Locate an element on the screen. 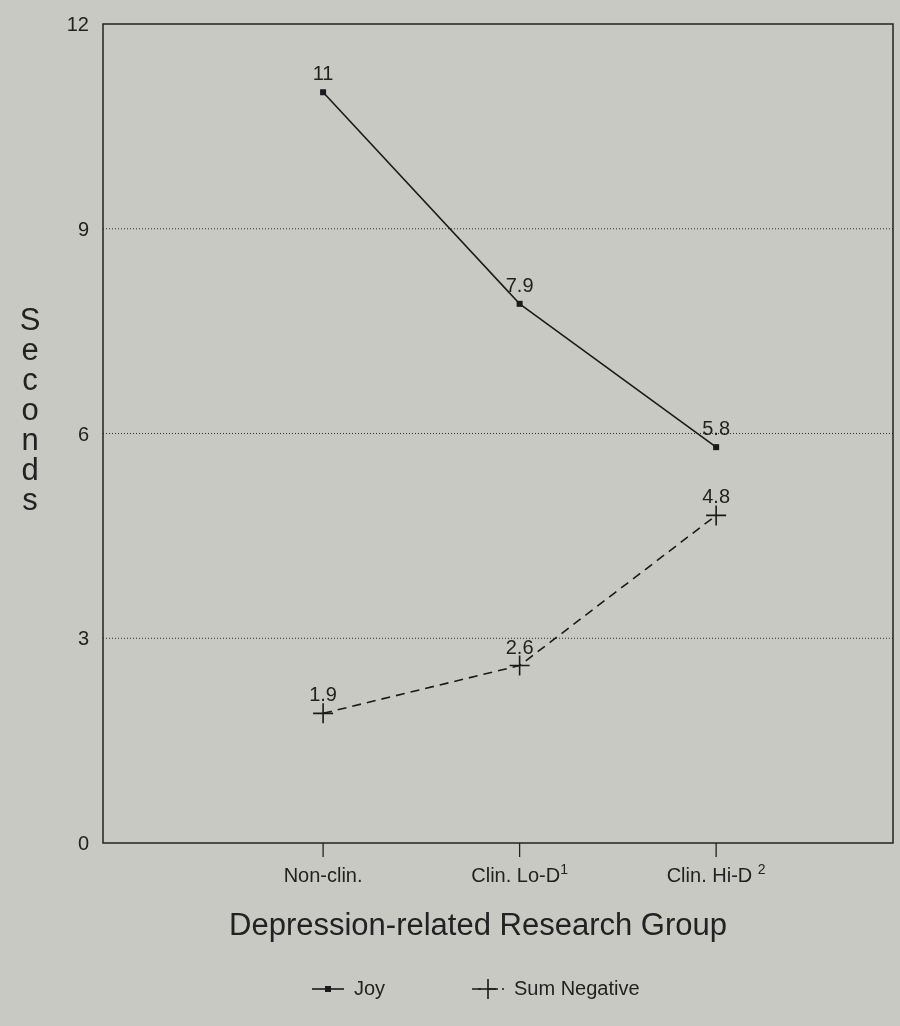 Image resolution: width=900 pixels, height=1026 pixels. x-tick-label: Clin. Lo-D$^{1}$ is located at coordinates (520, 873).